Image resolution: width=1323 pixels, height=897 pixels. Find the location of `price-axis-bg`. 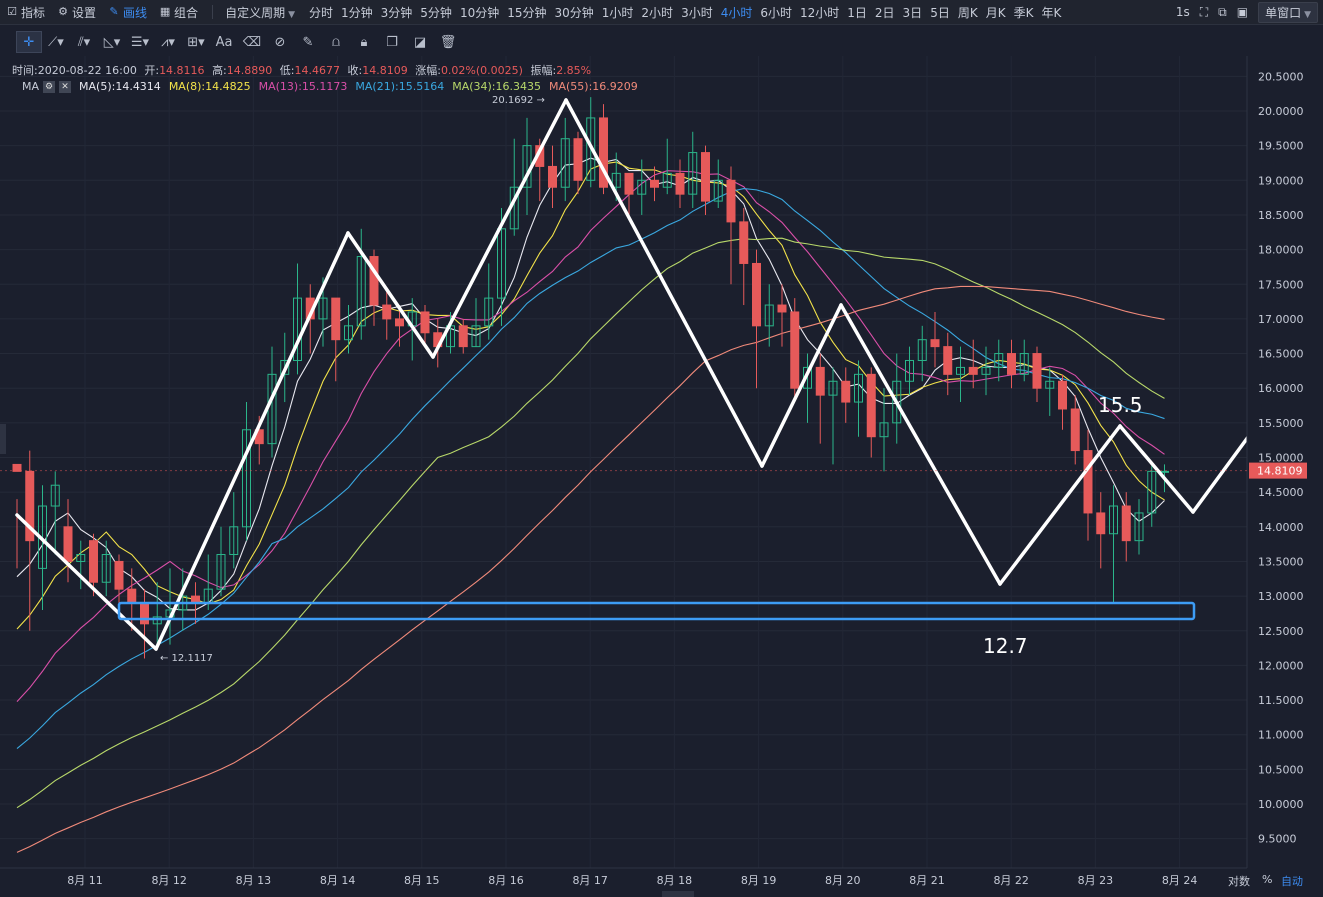

price-axis-bg is located at coordinates (1285, 462).